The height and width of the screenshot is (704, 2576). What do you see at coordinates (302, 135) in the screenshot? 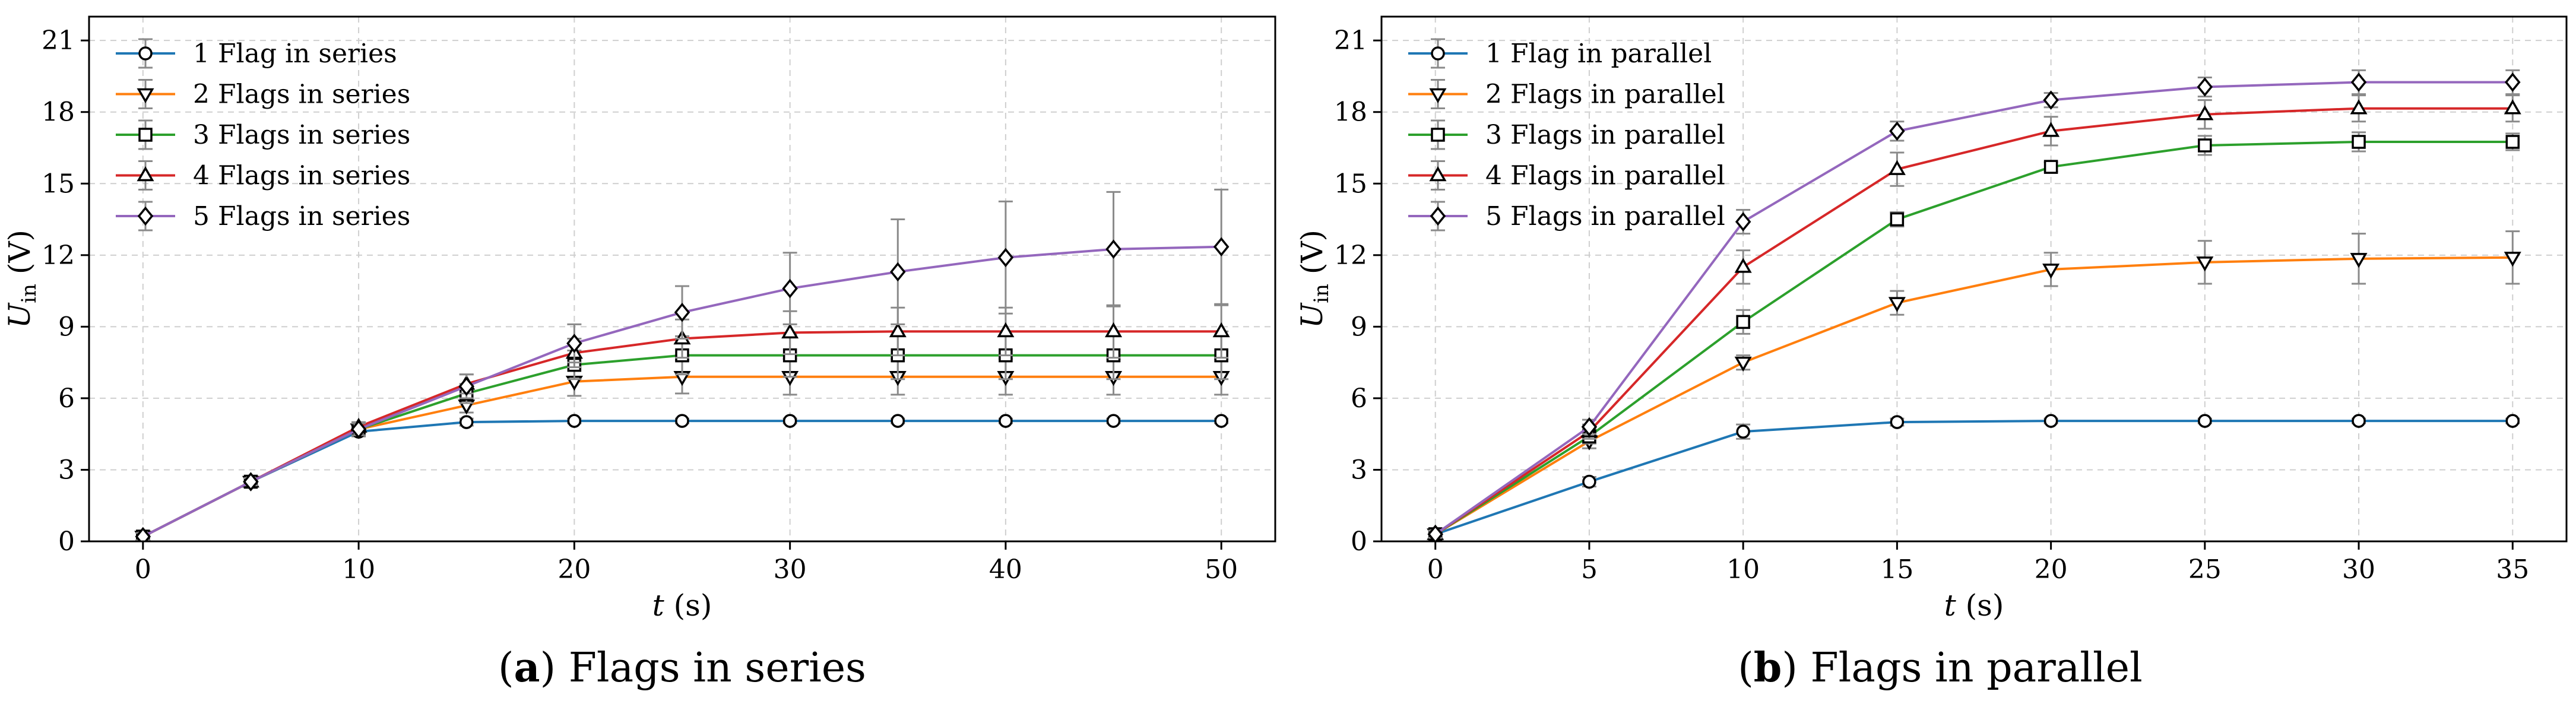
I see `legend-label: 3 Flags in series` at bounding box center [302, 135].